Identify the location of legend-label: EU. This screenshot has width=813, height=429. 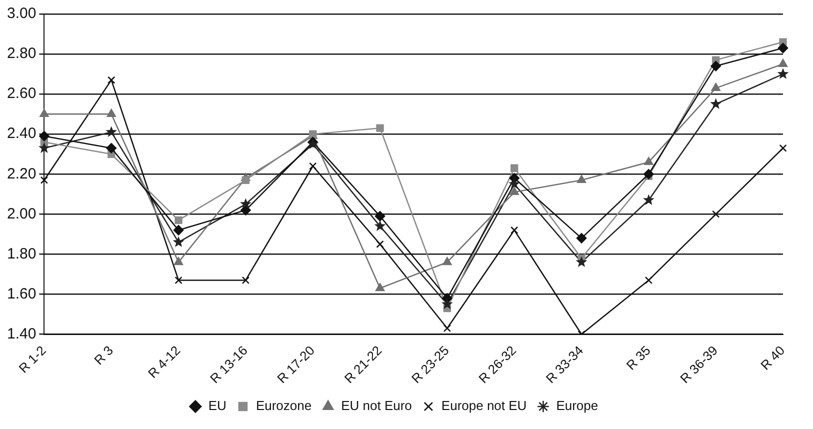
(217, 406).